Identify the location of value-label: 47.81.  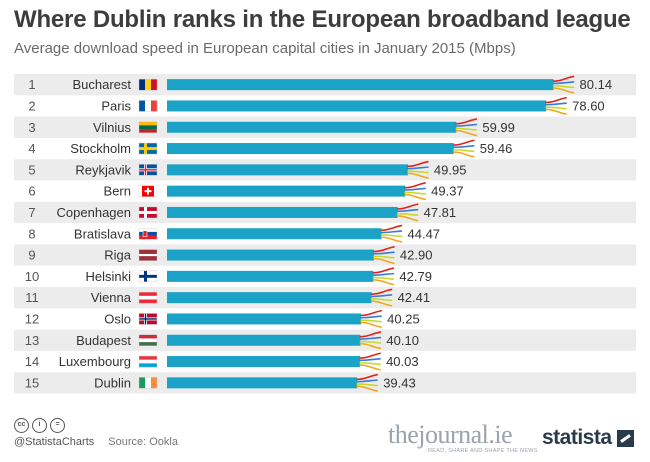
(440, 212).